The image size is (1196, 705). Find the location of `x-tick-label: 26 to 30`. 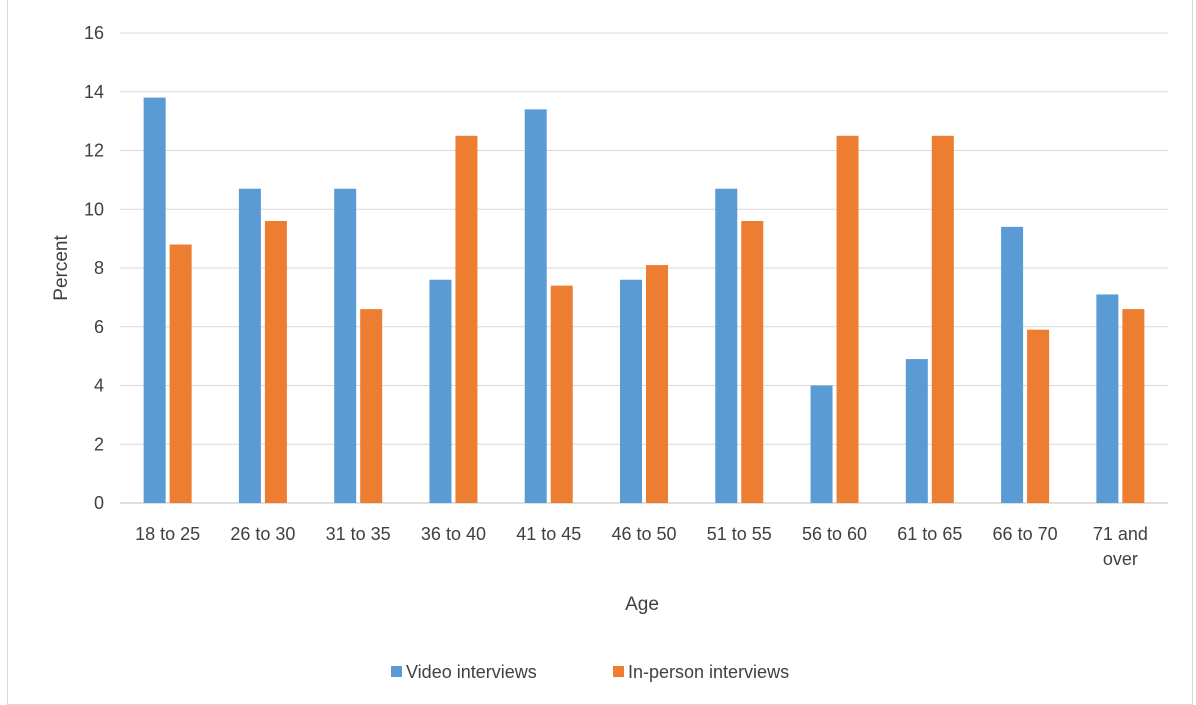

x-tick-label: 26 to 30 is located at coordinates (262, 534).